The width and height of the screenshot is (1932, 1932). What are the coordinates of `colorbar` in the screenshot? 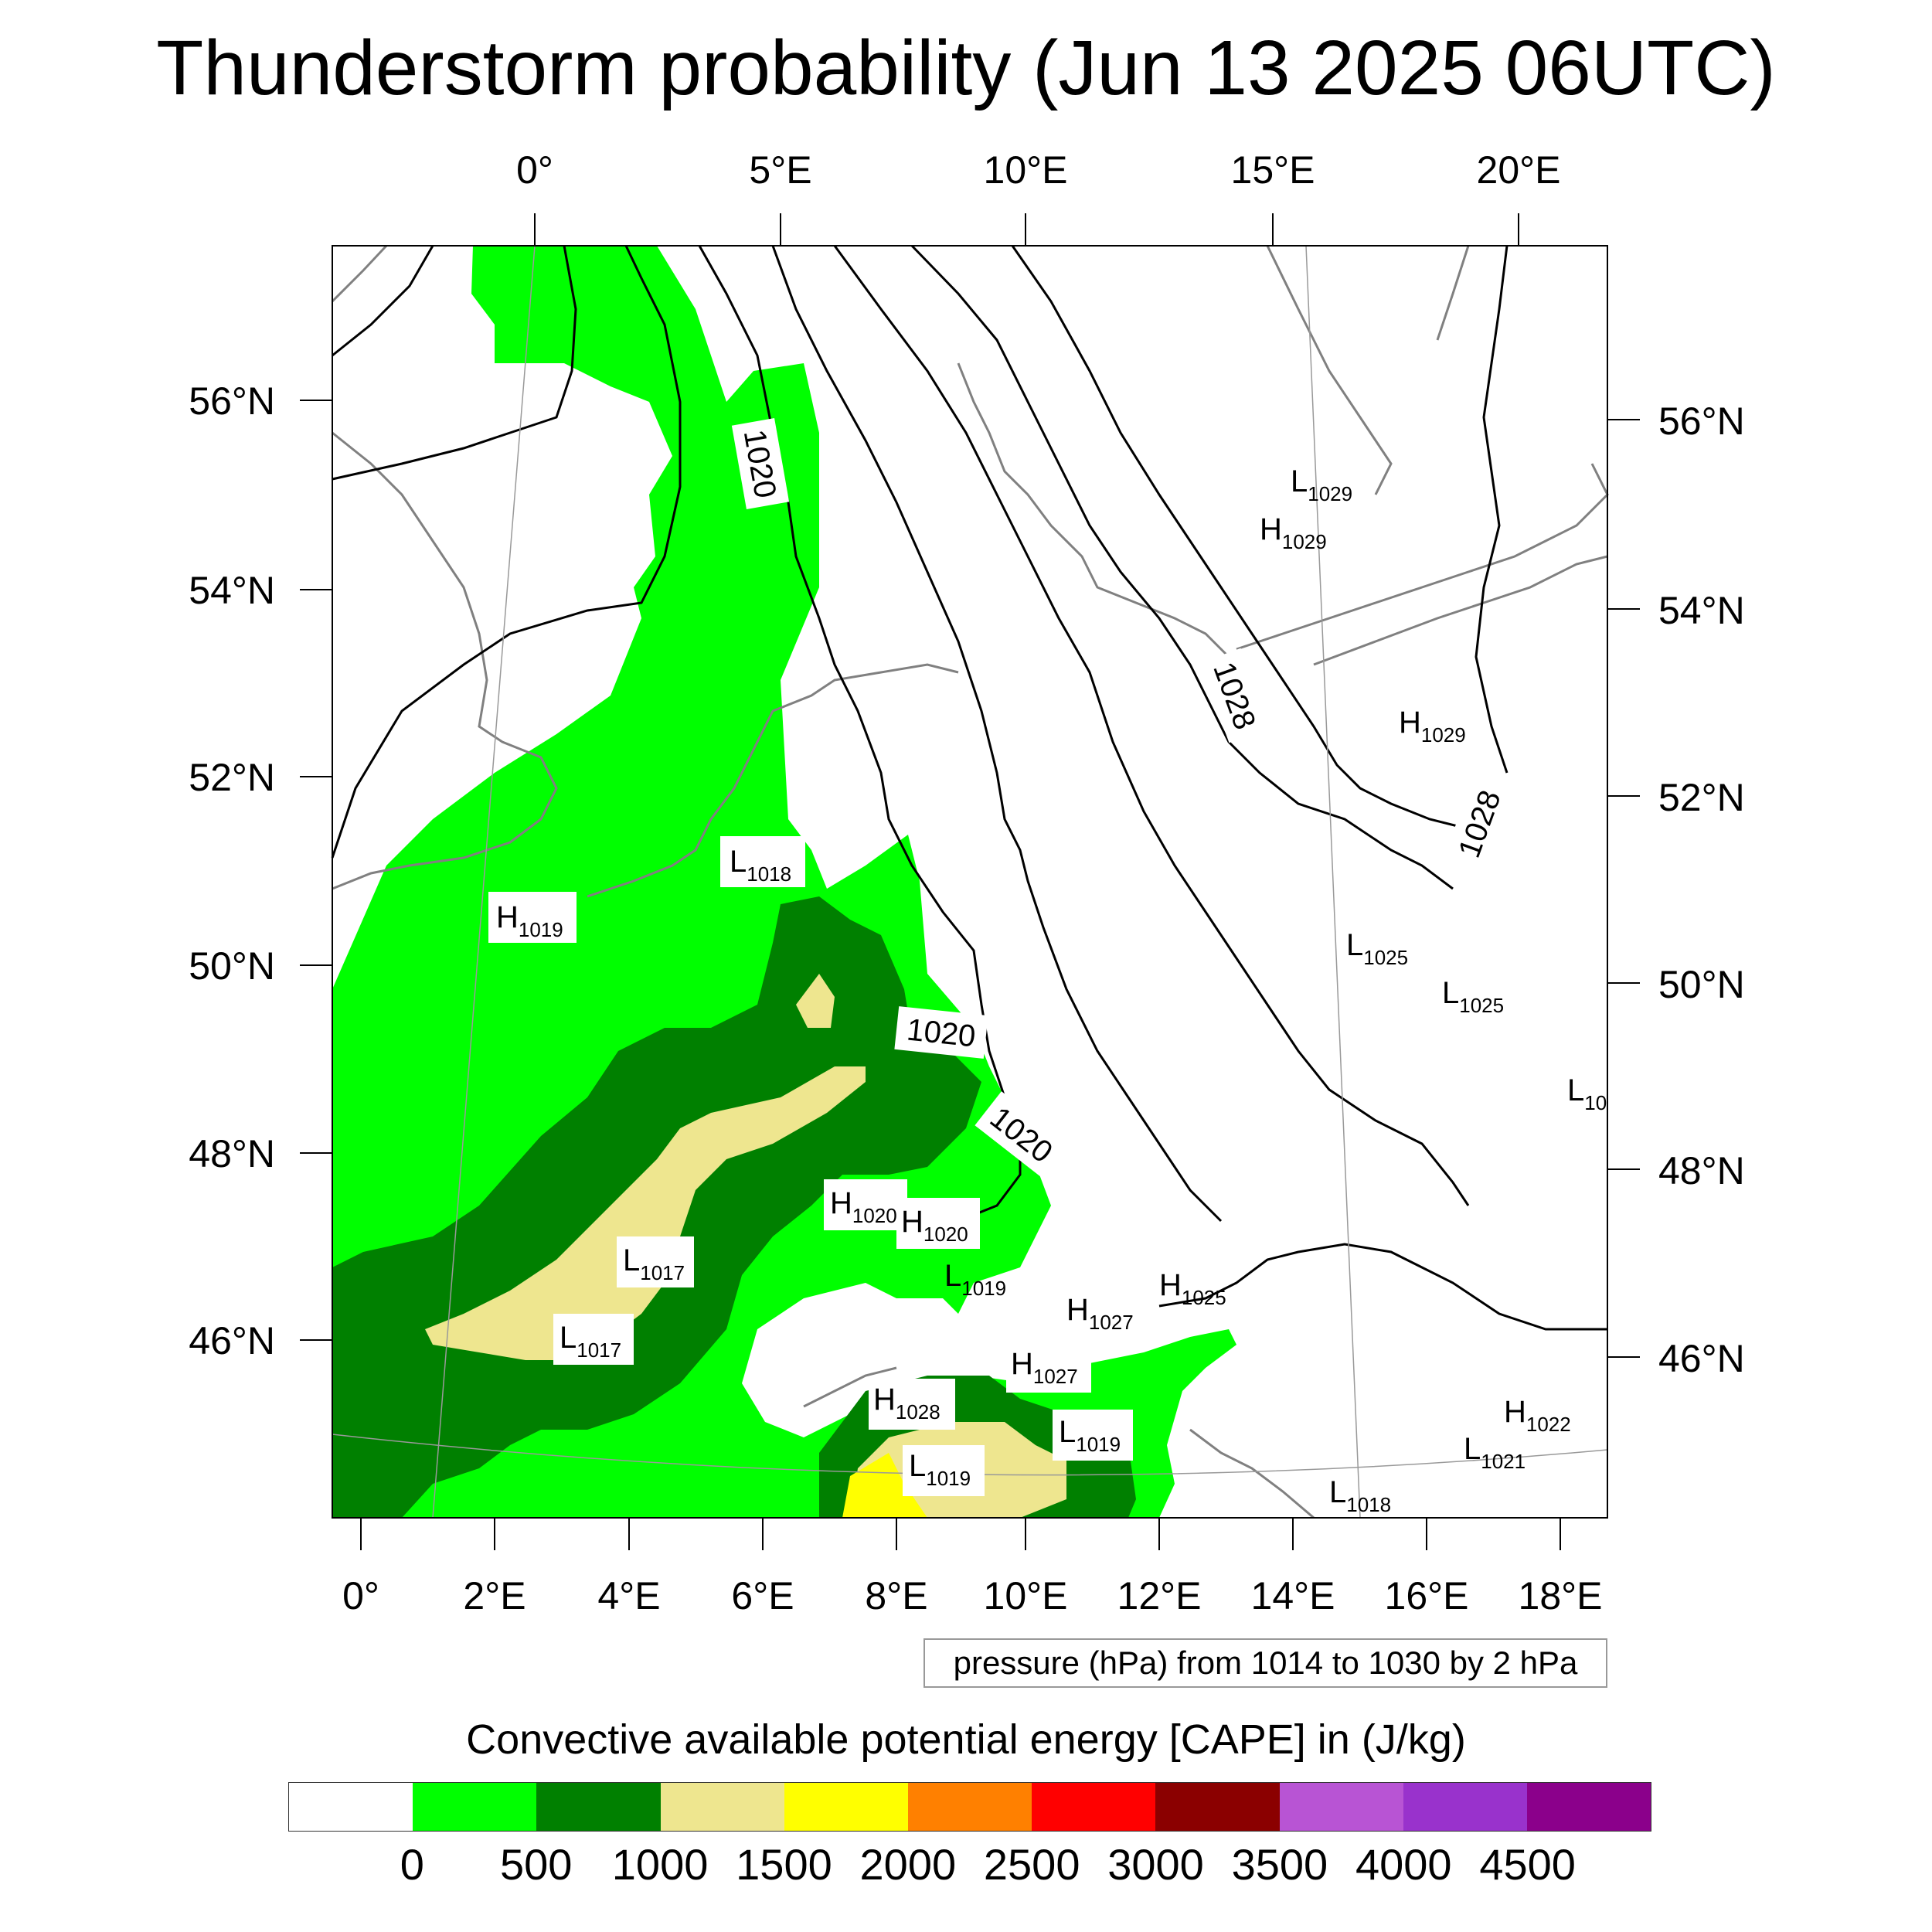 It's located at (970, 1807).